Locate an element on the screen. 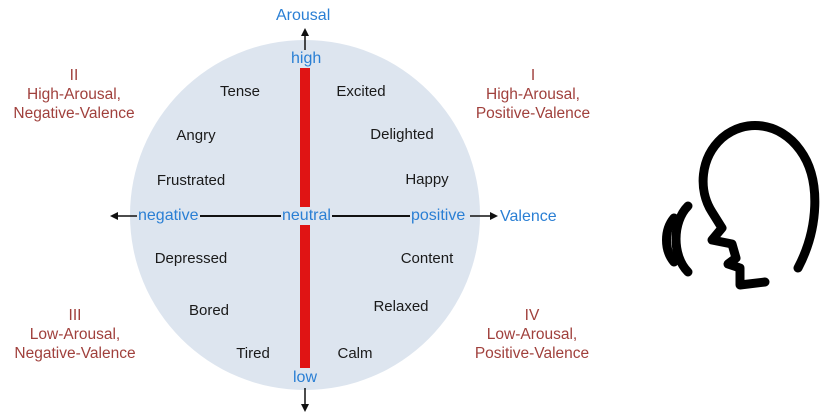 Image resolution: width=829 pixels, height=418 pixels. quadrant-1-line1: High-Arousal, is located at coordinates (533, 94).